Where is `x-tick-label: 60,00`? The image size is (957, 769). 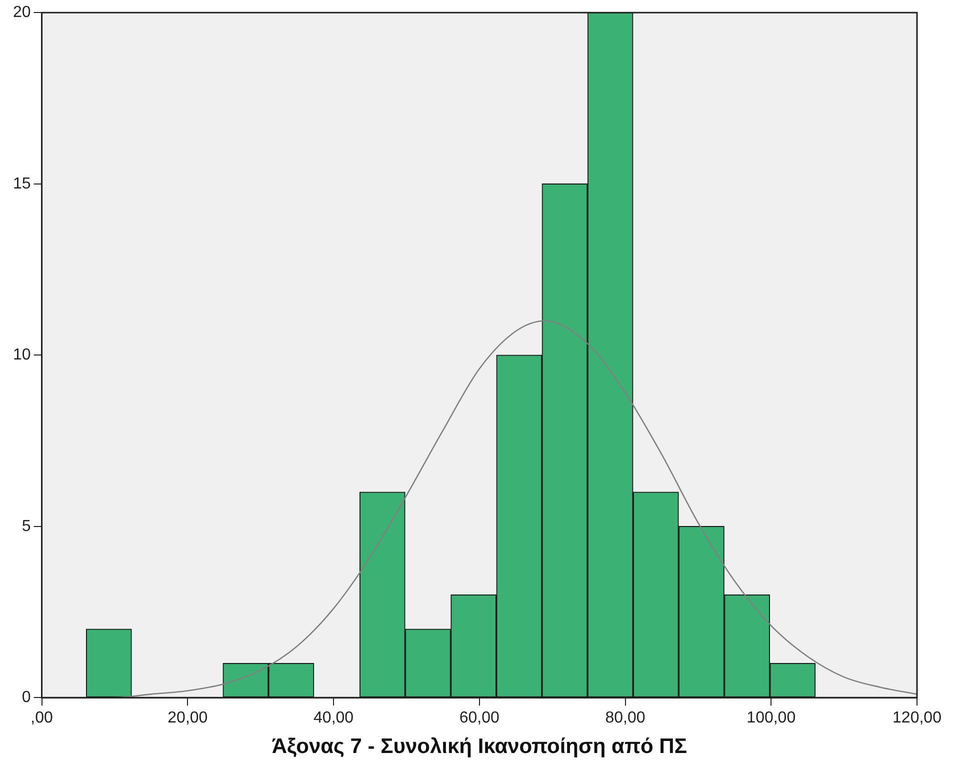
x-tick-label: 60,00 is located at coordinates (479, 718).